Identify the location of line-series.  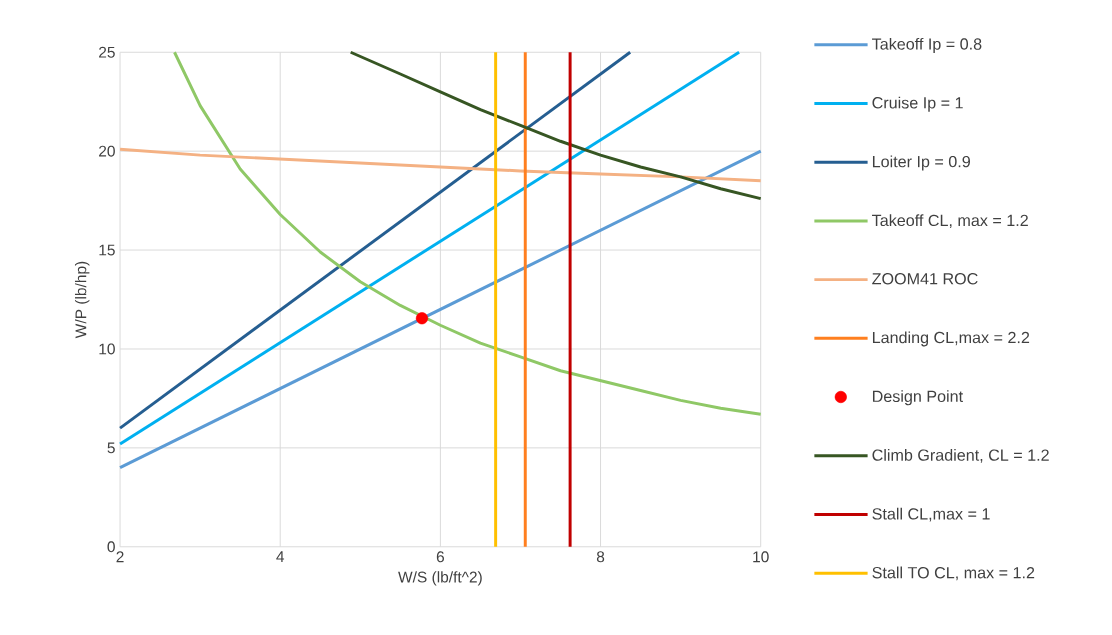
(556, 125).